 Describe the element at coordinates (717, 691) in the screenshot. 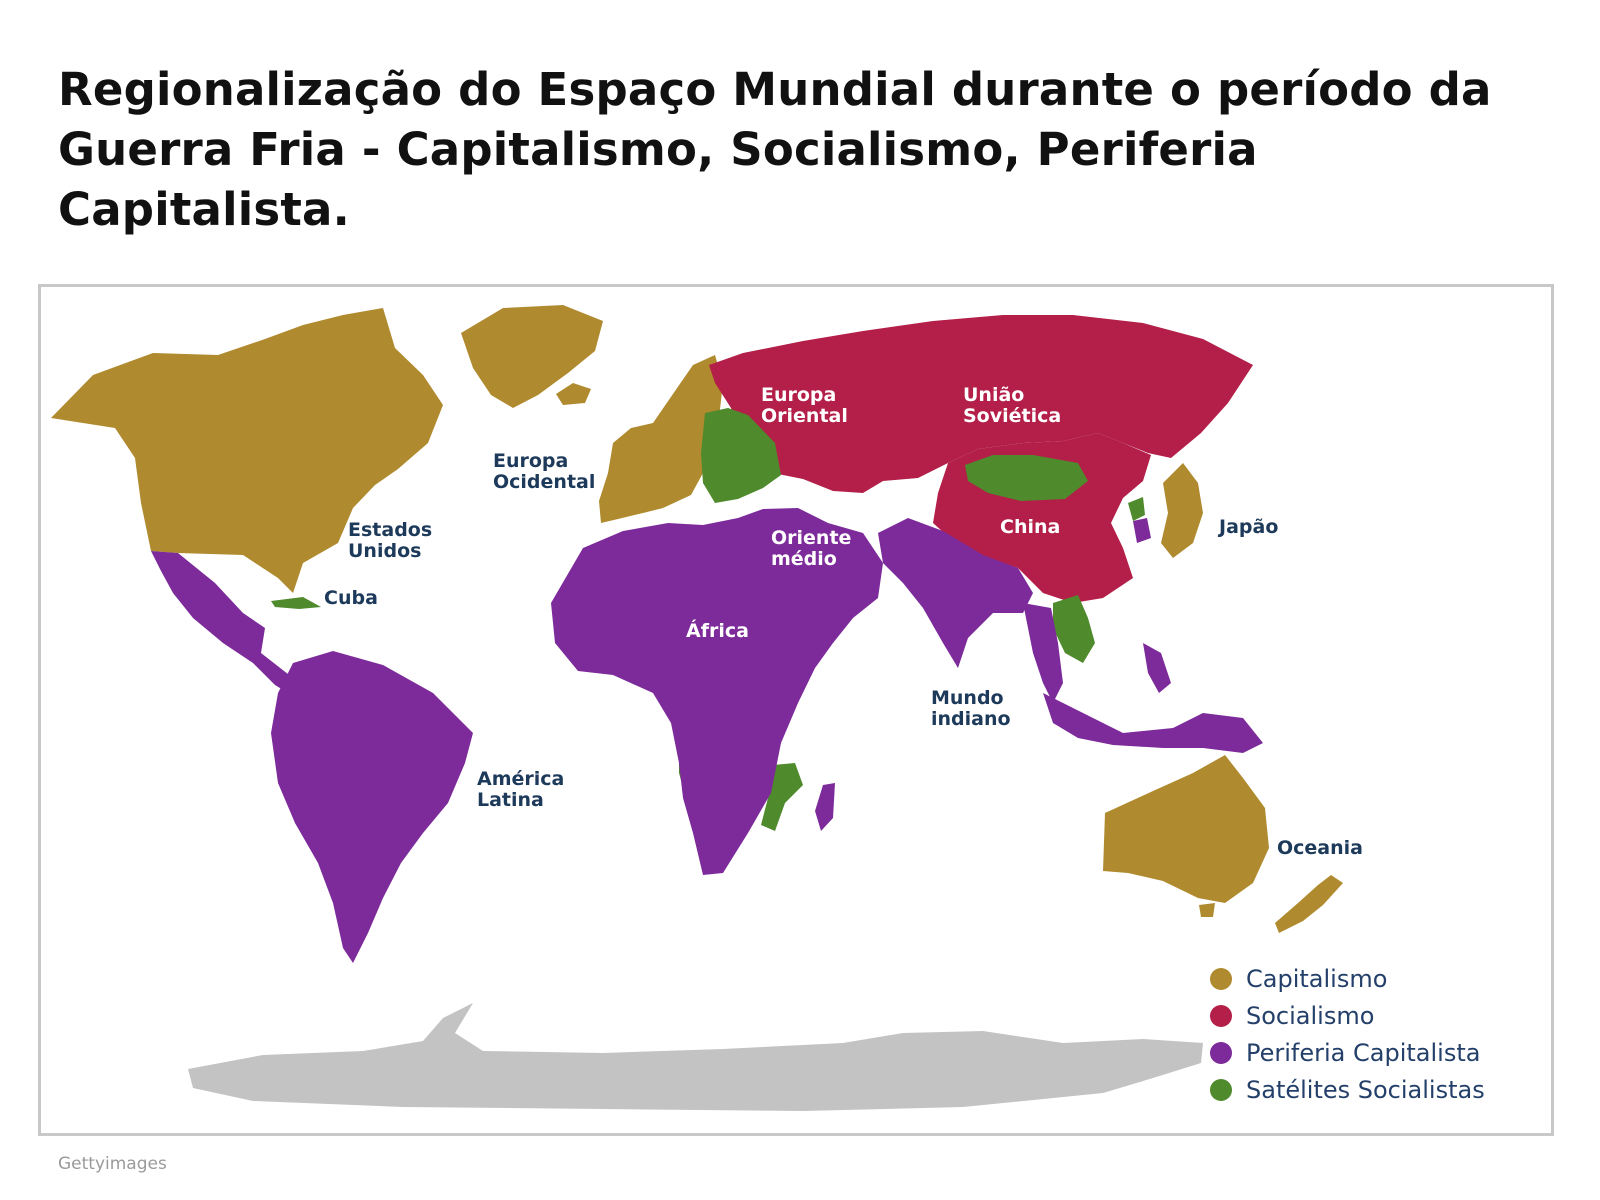

I see `africa-middle-east-shape` at that location.